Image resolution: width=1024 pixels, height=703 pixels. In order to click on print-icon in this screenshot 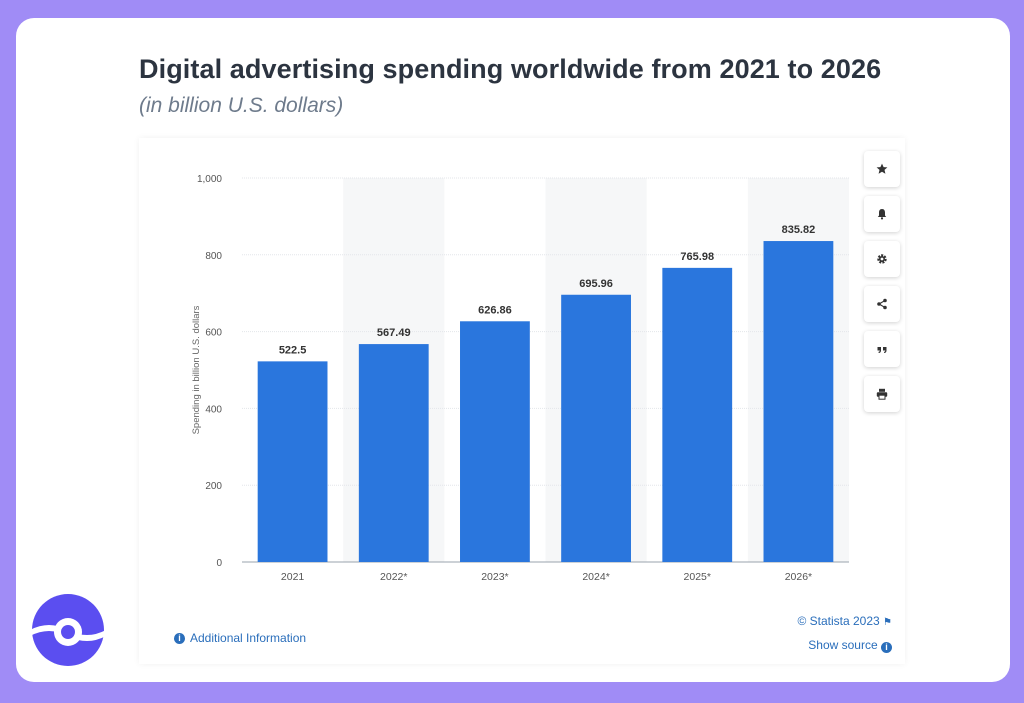, I will do `click(882, 394)`.